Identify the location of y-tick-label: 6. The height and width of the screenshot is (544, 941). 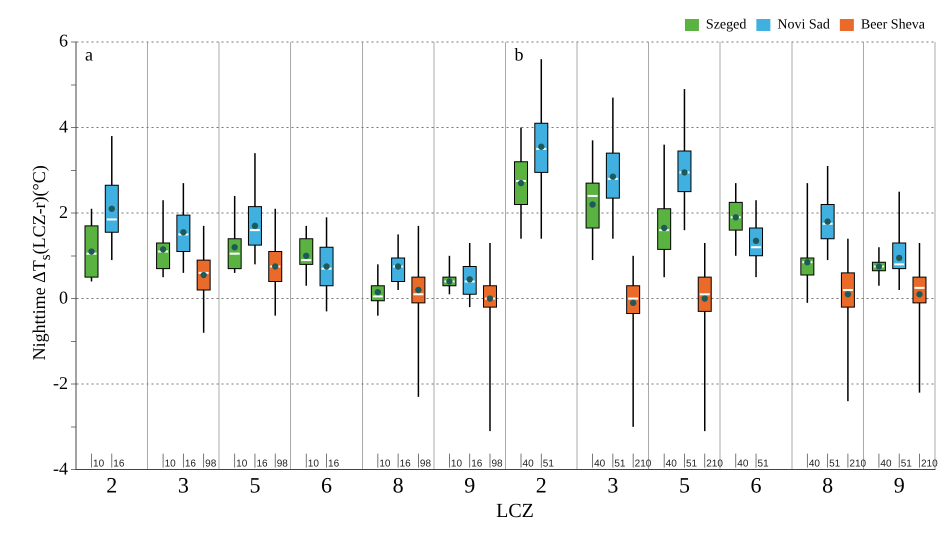
(63, 40).